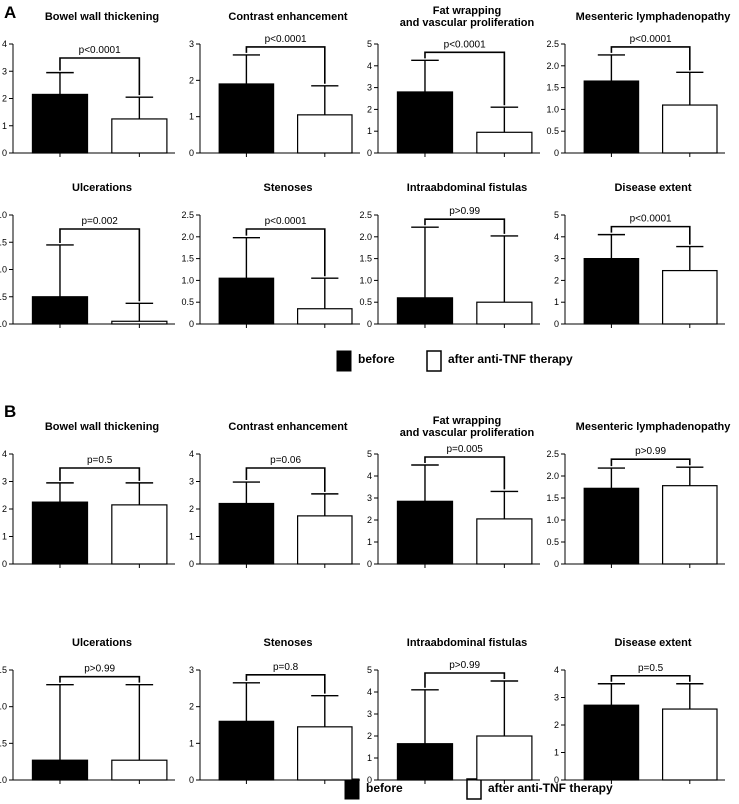 The width and height of the screenshot is (739, 804). I want to click on chart-a-4-p-value: p<0.0001, so click(651, 39).